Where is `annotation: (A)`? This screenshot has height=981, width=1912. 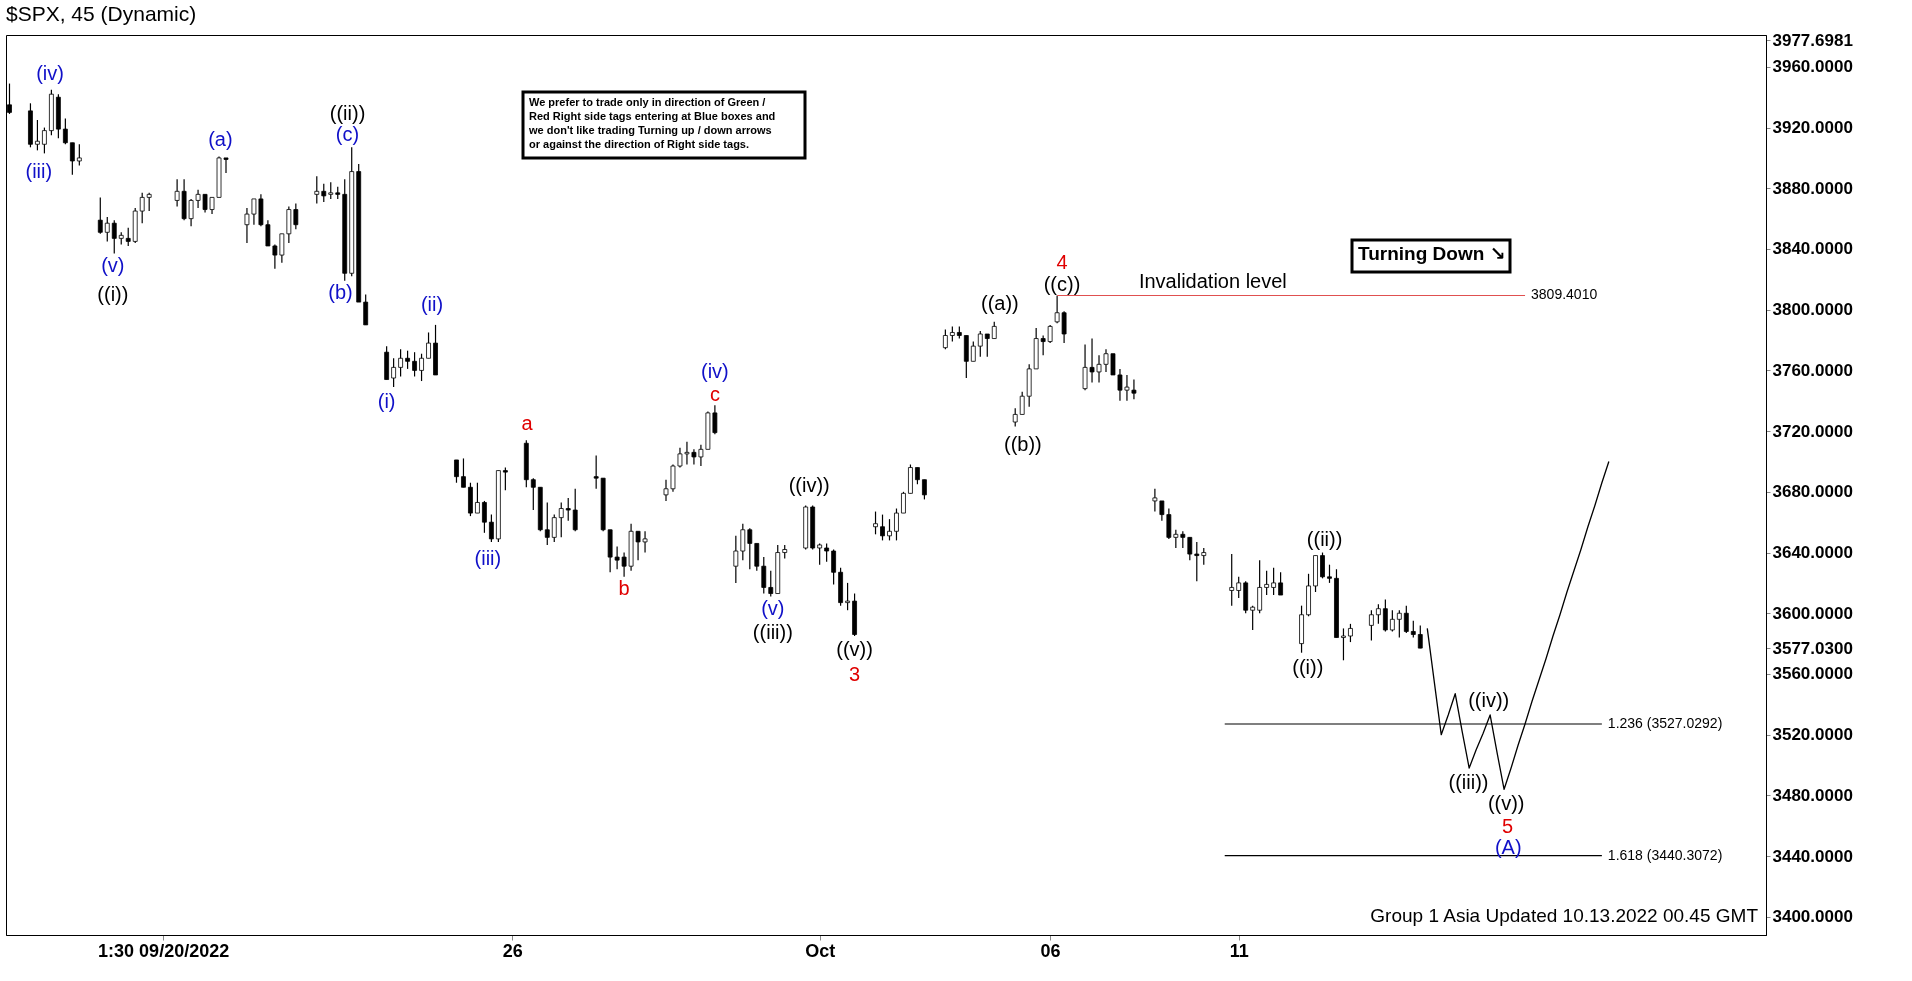
annotation: (A) is located at coordinates (1508, 847).